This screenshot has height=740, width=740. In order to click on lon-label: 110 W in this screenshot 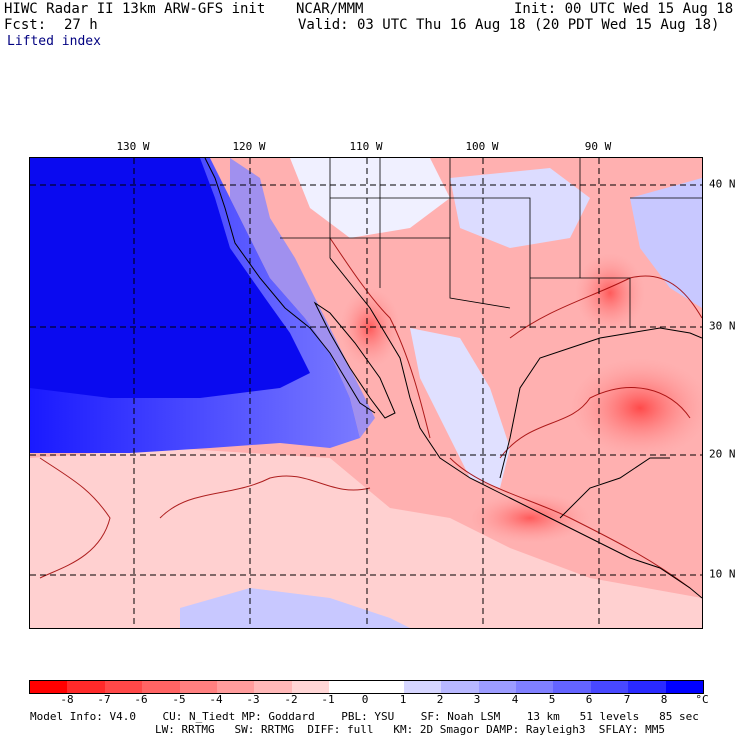, I will do `click(366, 146)`.